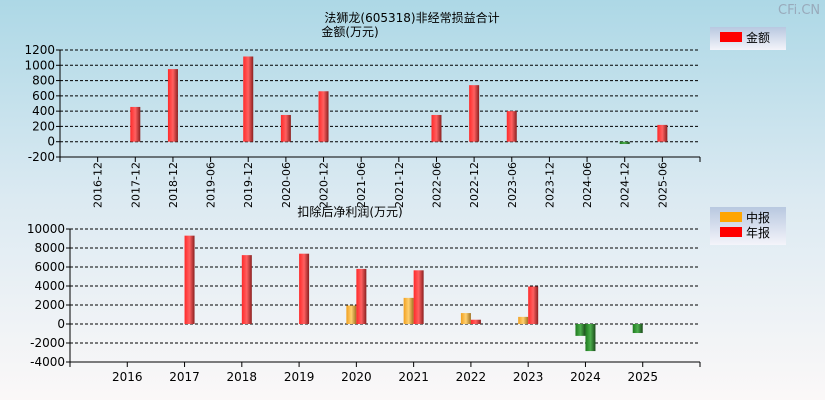 The width and height of the screenshot is (825, 400). I want to click on x-tick-label: 2021-06, so click(361, 185).